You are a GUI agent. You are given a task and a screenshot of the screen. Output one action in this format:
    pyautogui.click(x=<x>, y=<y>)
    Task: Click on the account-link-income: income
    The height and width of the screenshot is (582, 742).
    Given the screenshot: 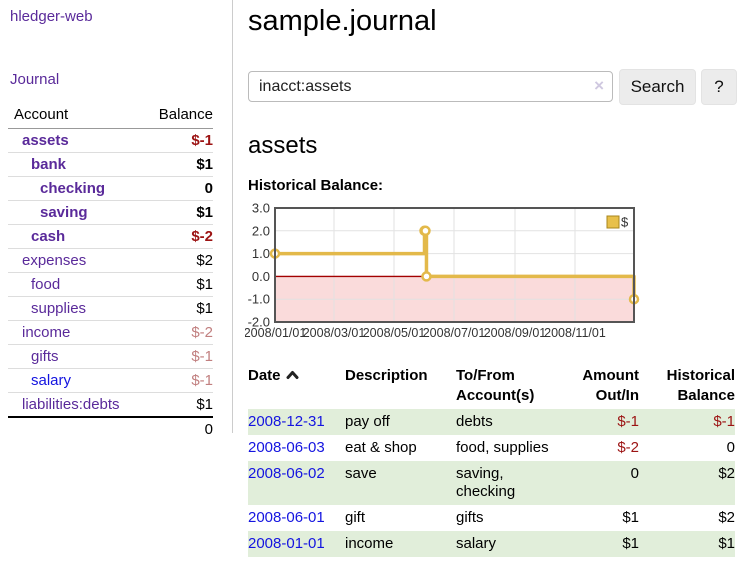 What is the action you would take?
    pyautogui.click(x=46, y=332)
    